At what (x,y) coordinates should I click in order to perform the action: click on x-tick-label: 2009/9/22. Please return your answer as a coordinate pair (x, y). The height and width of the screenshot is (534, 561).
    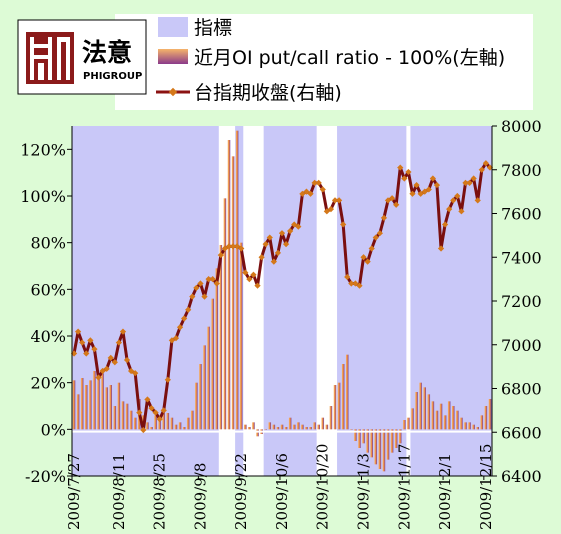
    Looking at the image, I should click on (241, 491).